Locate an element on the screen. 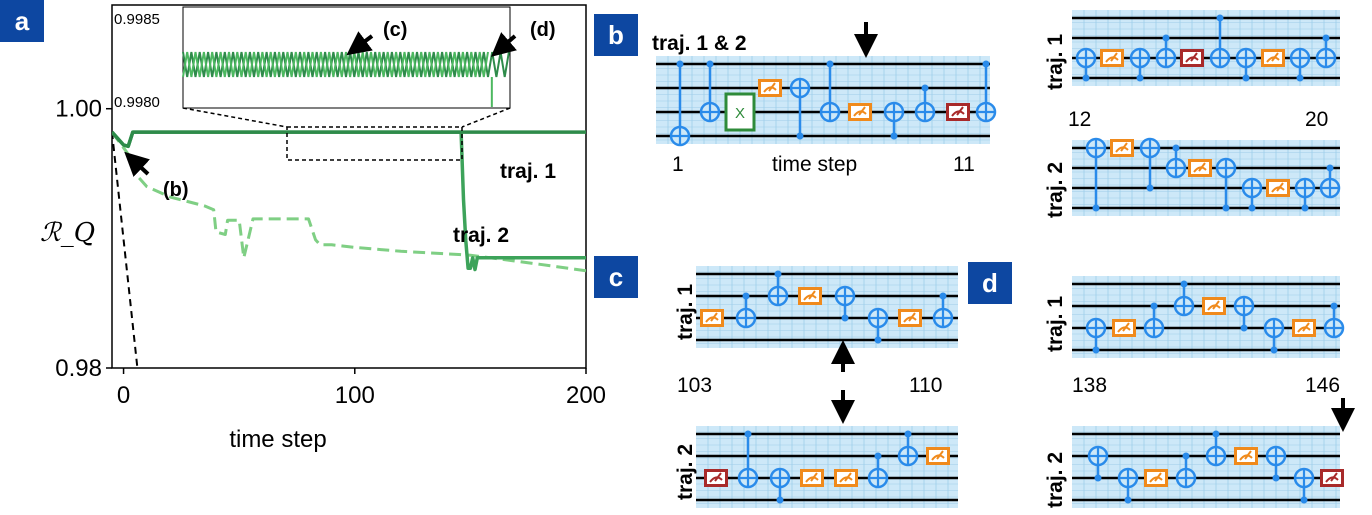  circuit-b2-end: 20 is located at coordinates (1316, 119).